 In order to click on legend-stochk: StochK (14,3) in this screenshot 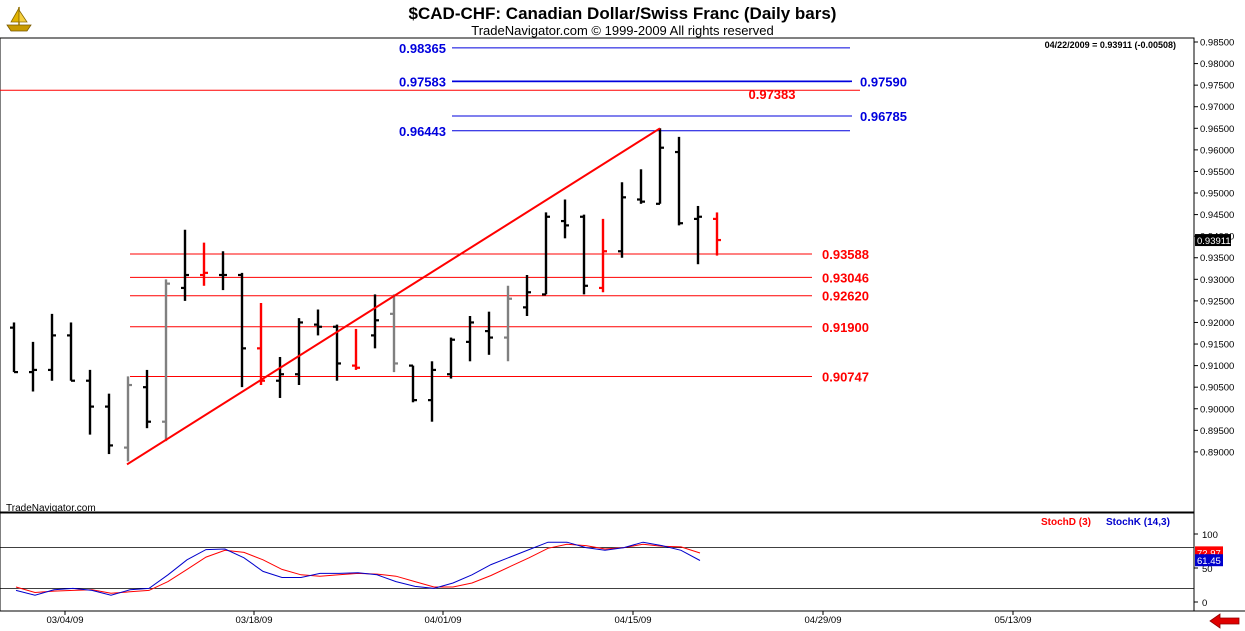, I will do `click(1138, 522)`.